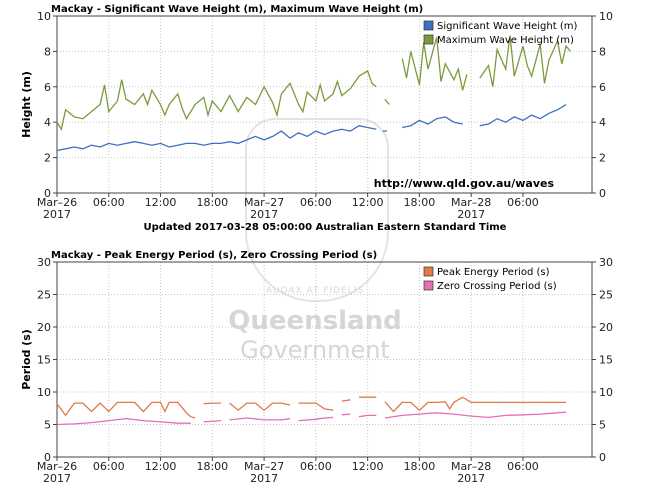  Describe the element at coordinates (47, 425) in the screenshot. I see `period-ytick-label-left: 5` at that location.